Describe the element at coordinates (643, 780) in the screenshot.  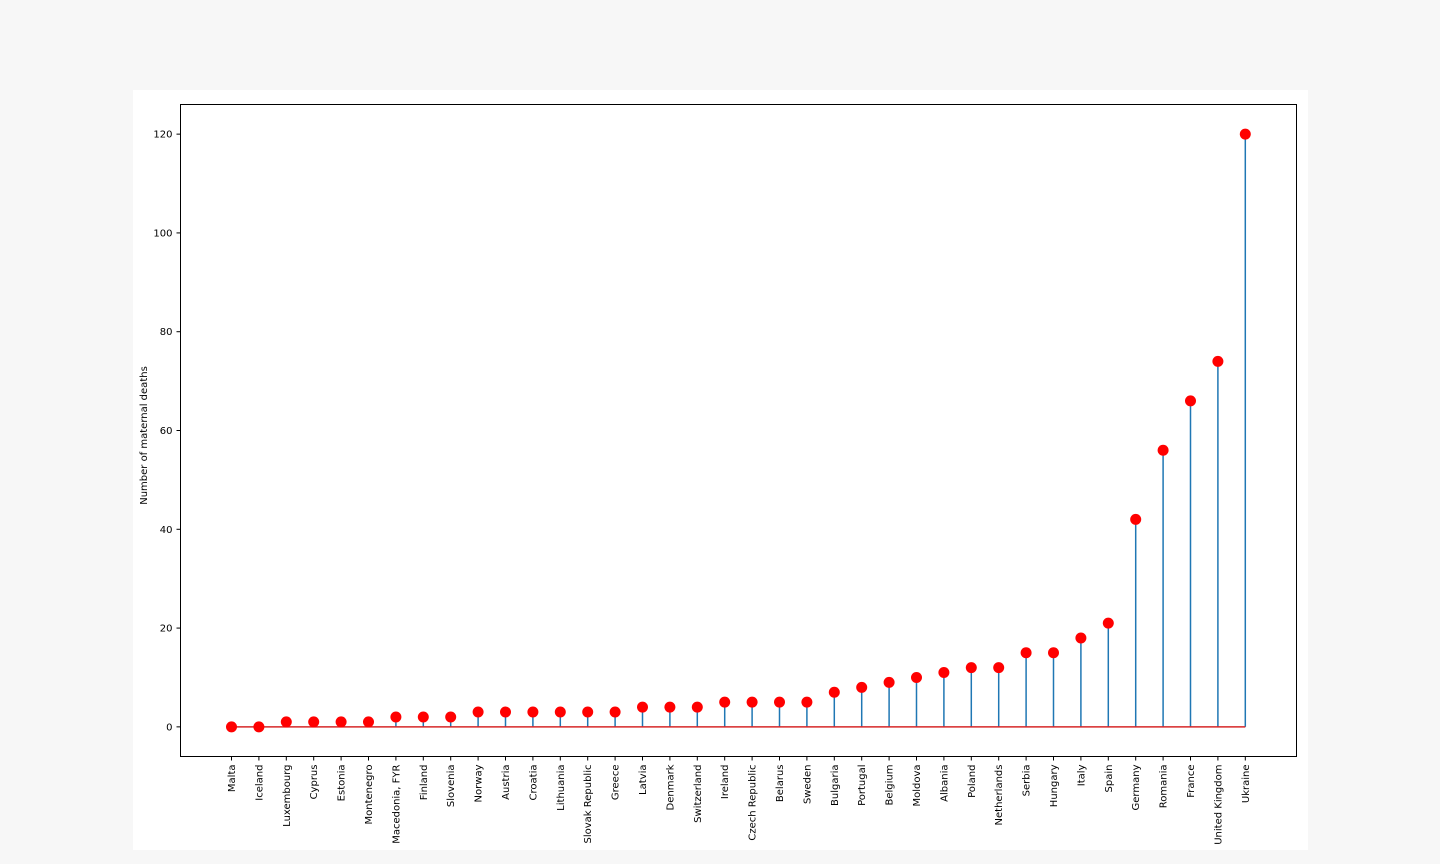
I see `x-tick-label: Latvia` at that location.